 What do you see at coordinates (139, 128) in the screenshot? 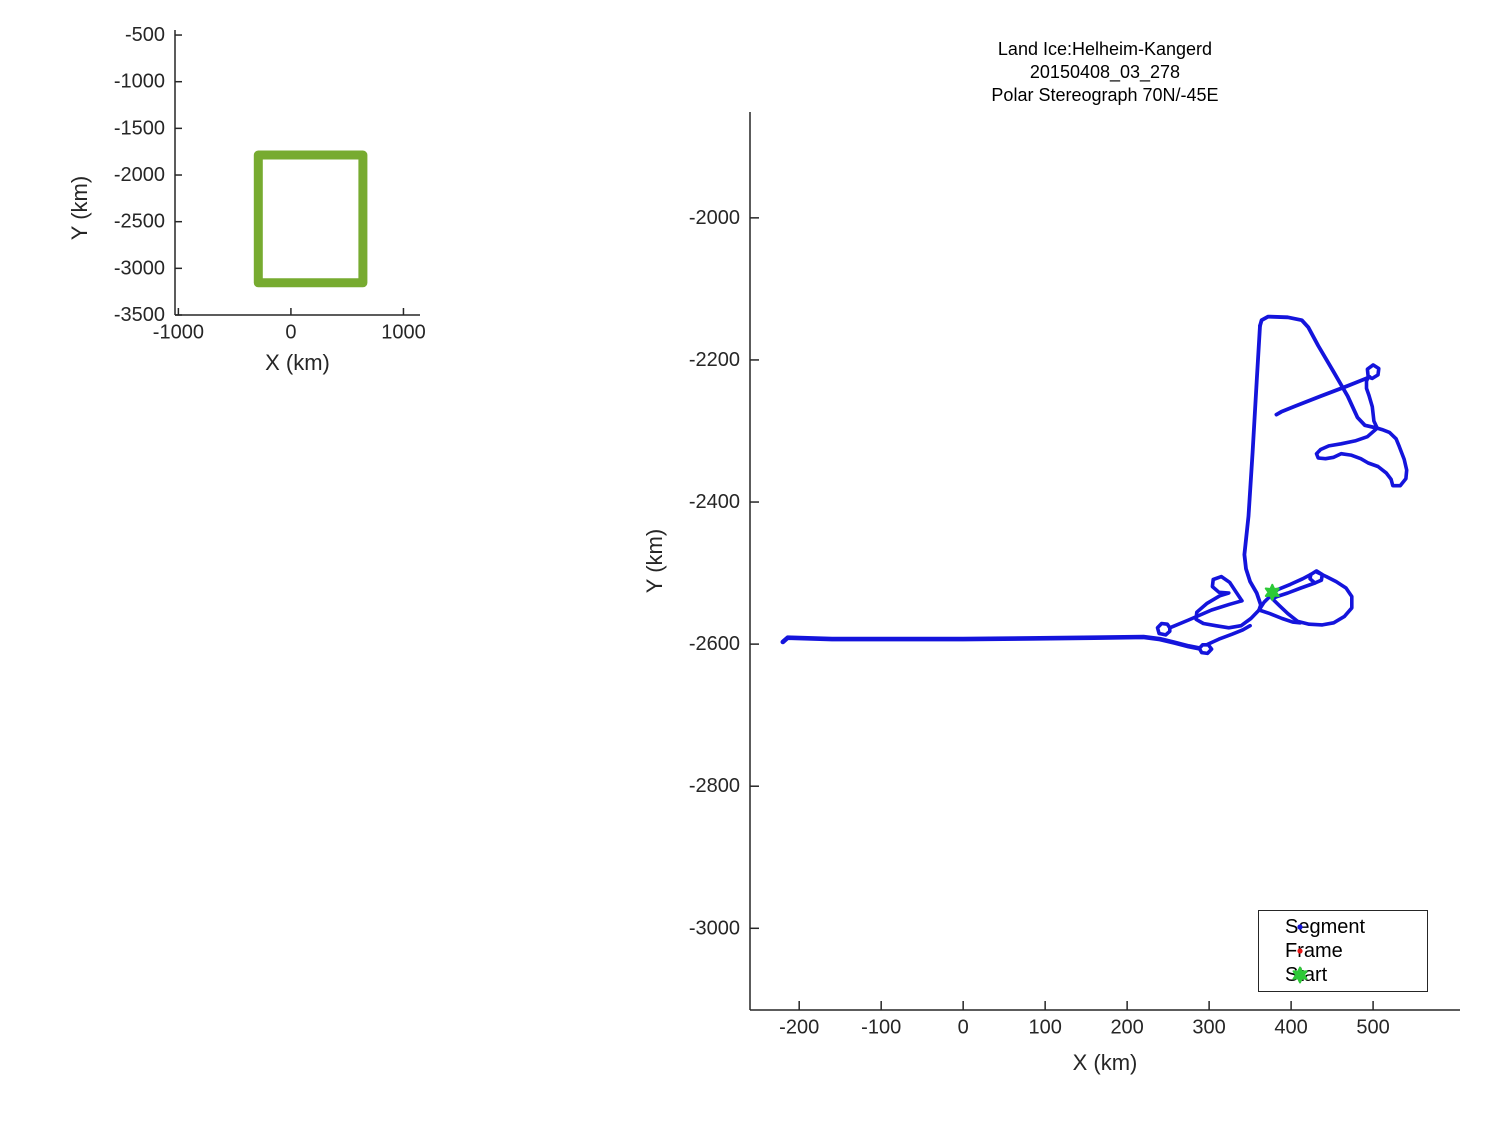
I see `overview-y-tick-label: -1500` at bounding box center [139, 128].